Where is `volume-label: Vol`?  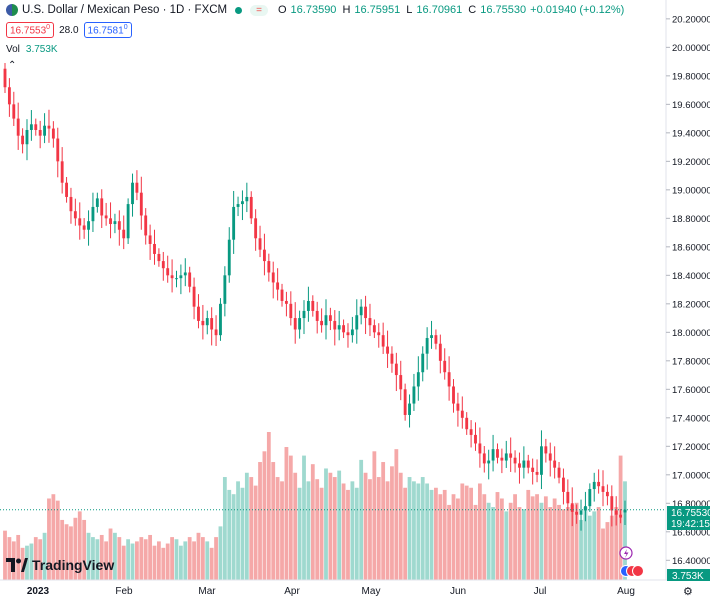
volume-label: Vol is located at coordinates (13, 49).